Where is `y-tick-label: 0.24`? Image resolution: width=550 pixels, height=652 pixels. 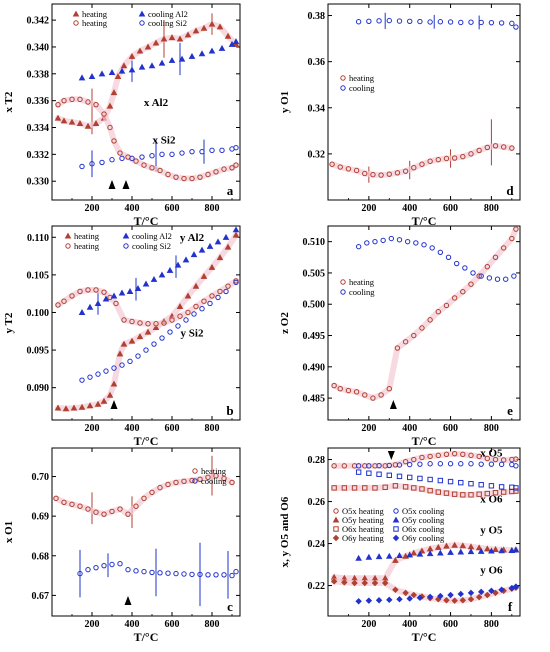 y-tick-label: 0.24 is located at coordinates (317, 544).